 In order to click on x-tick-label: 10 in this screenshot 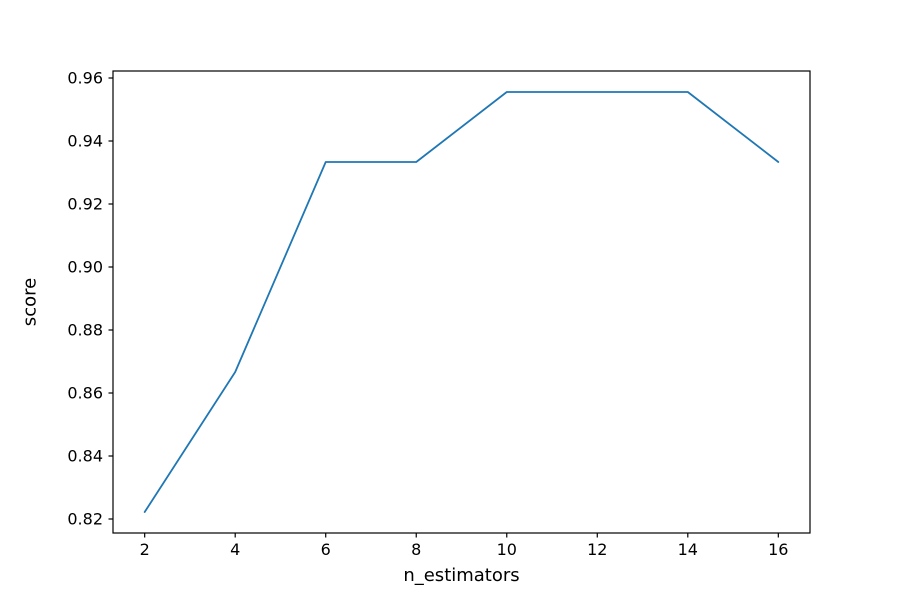, I will do `click(507, 549)`.